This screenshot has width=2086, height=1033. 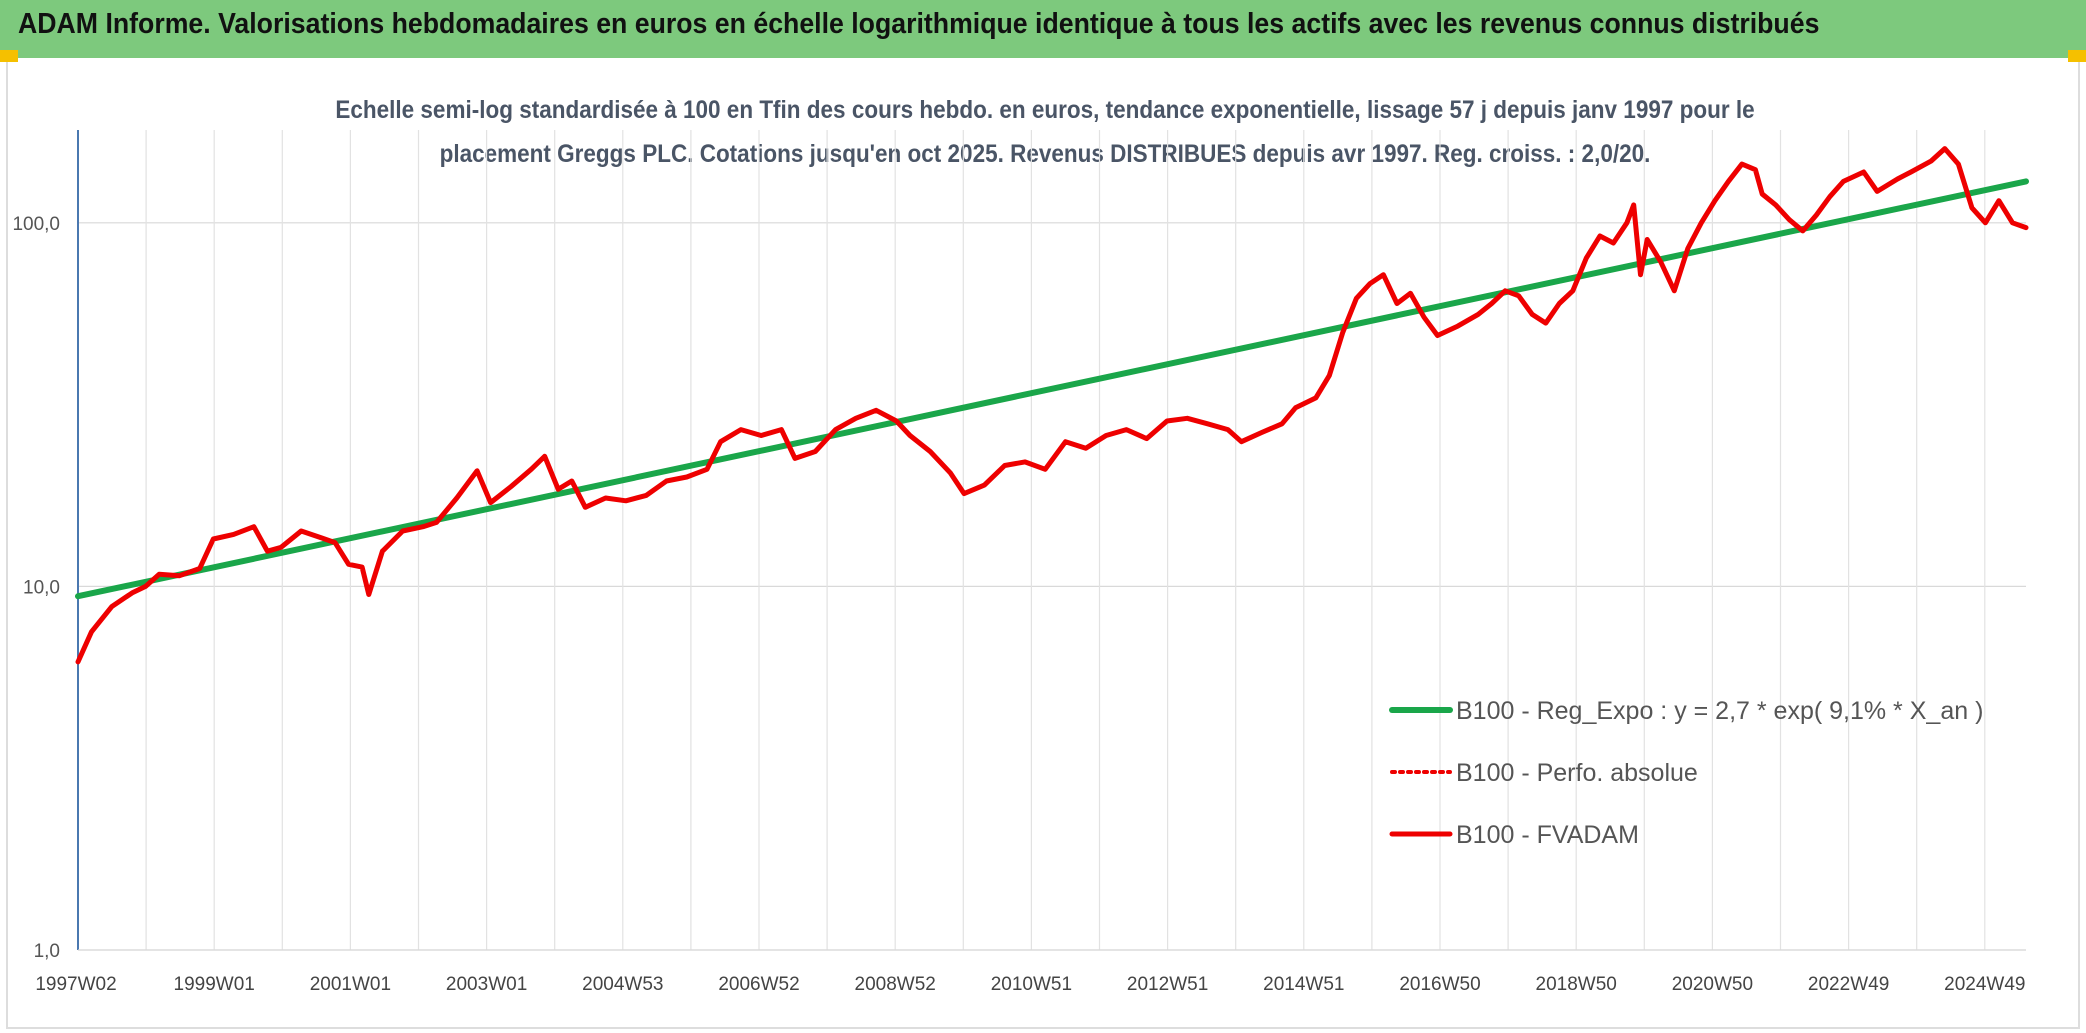 What do you see at coordinates (1576, 984) in the screenshot?
I see `x-tick-label: 2018W50` at bounding box center [1576, 984].